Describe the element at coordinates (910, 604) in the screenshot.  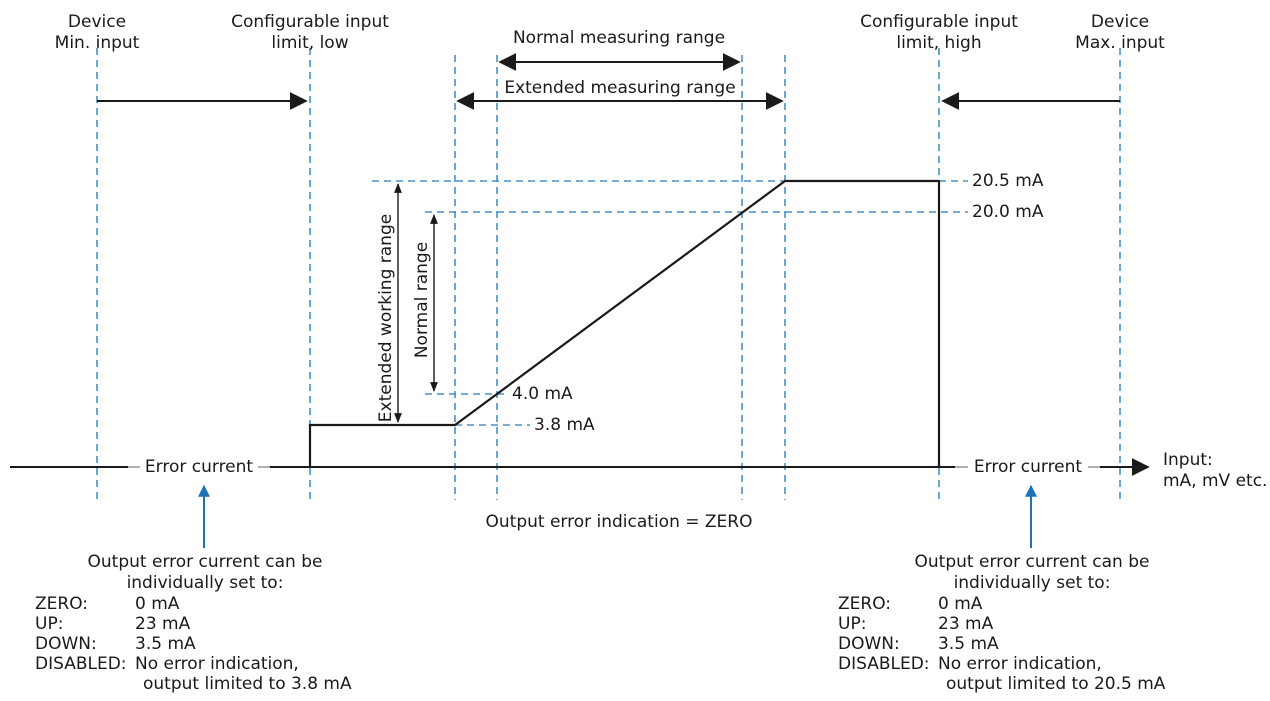
I see `right-option-zero: ZERO: 0 mA` at that location.